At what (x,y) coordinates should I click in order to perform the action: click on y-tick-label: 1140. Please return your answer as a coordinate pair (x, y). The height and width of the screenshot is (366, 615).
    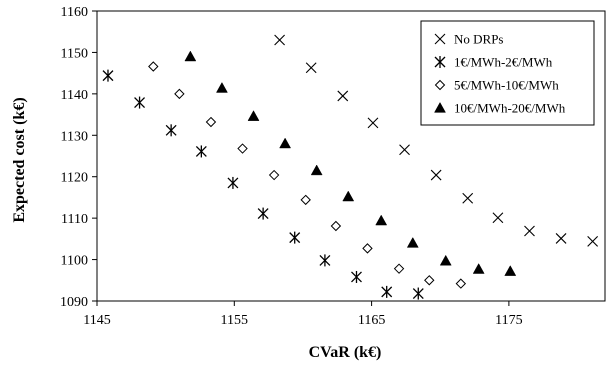
    Looking at the image, I should click on (74, 95).